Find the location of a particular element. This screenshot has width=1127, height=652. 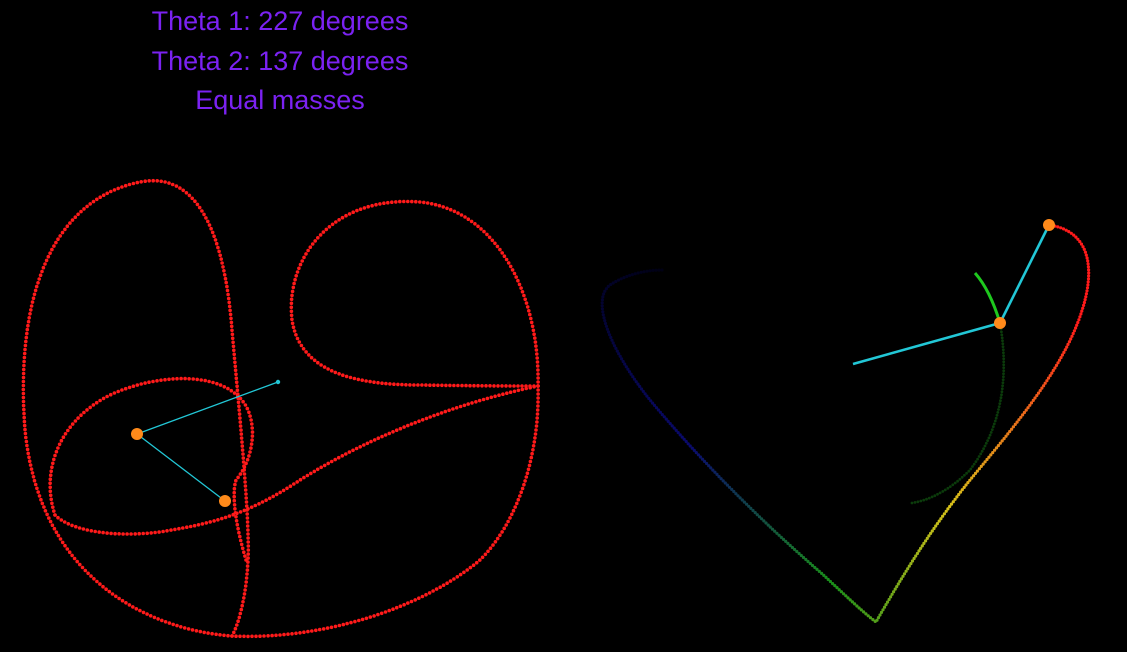

right-pendulum is located at coordinates (953, 292).